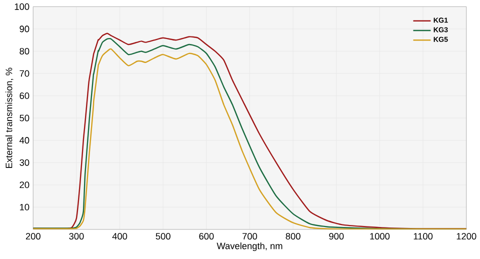 The image size is (480, 259). Describe the element at coordinates (33, 236) in the screenshot. I see `x-tick-label: 200` at that location.